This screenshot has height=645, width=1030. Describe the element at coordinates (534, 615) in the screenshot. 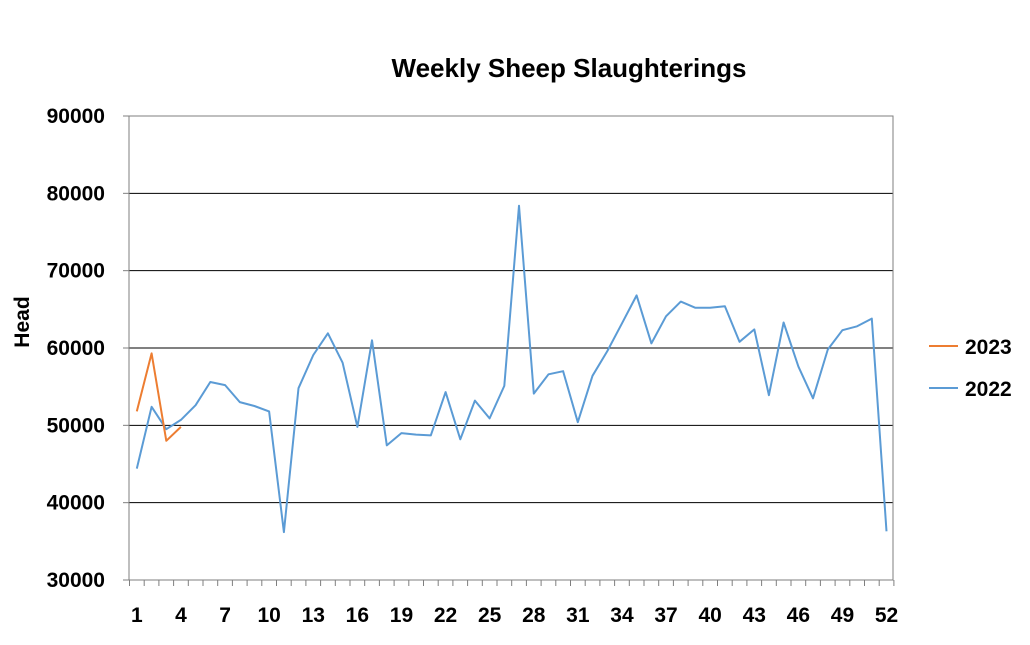

I see `x-tick-label: 28` at that location.